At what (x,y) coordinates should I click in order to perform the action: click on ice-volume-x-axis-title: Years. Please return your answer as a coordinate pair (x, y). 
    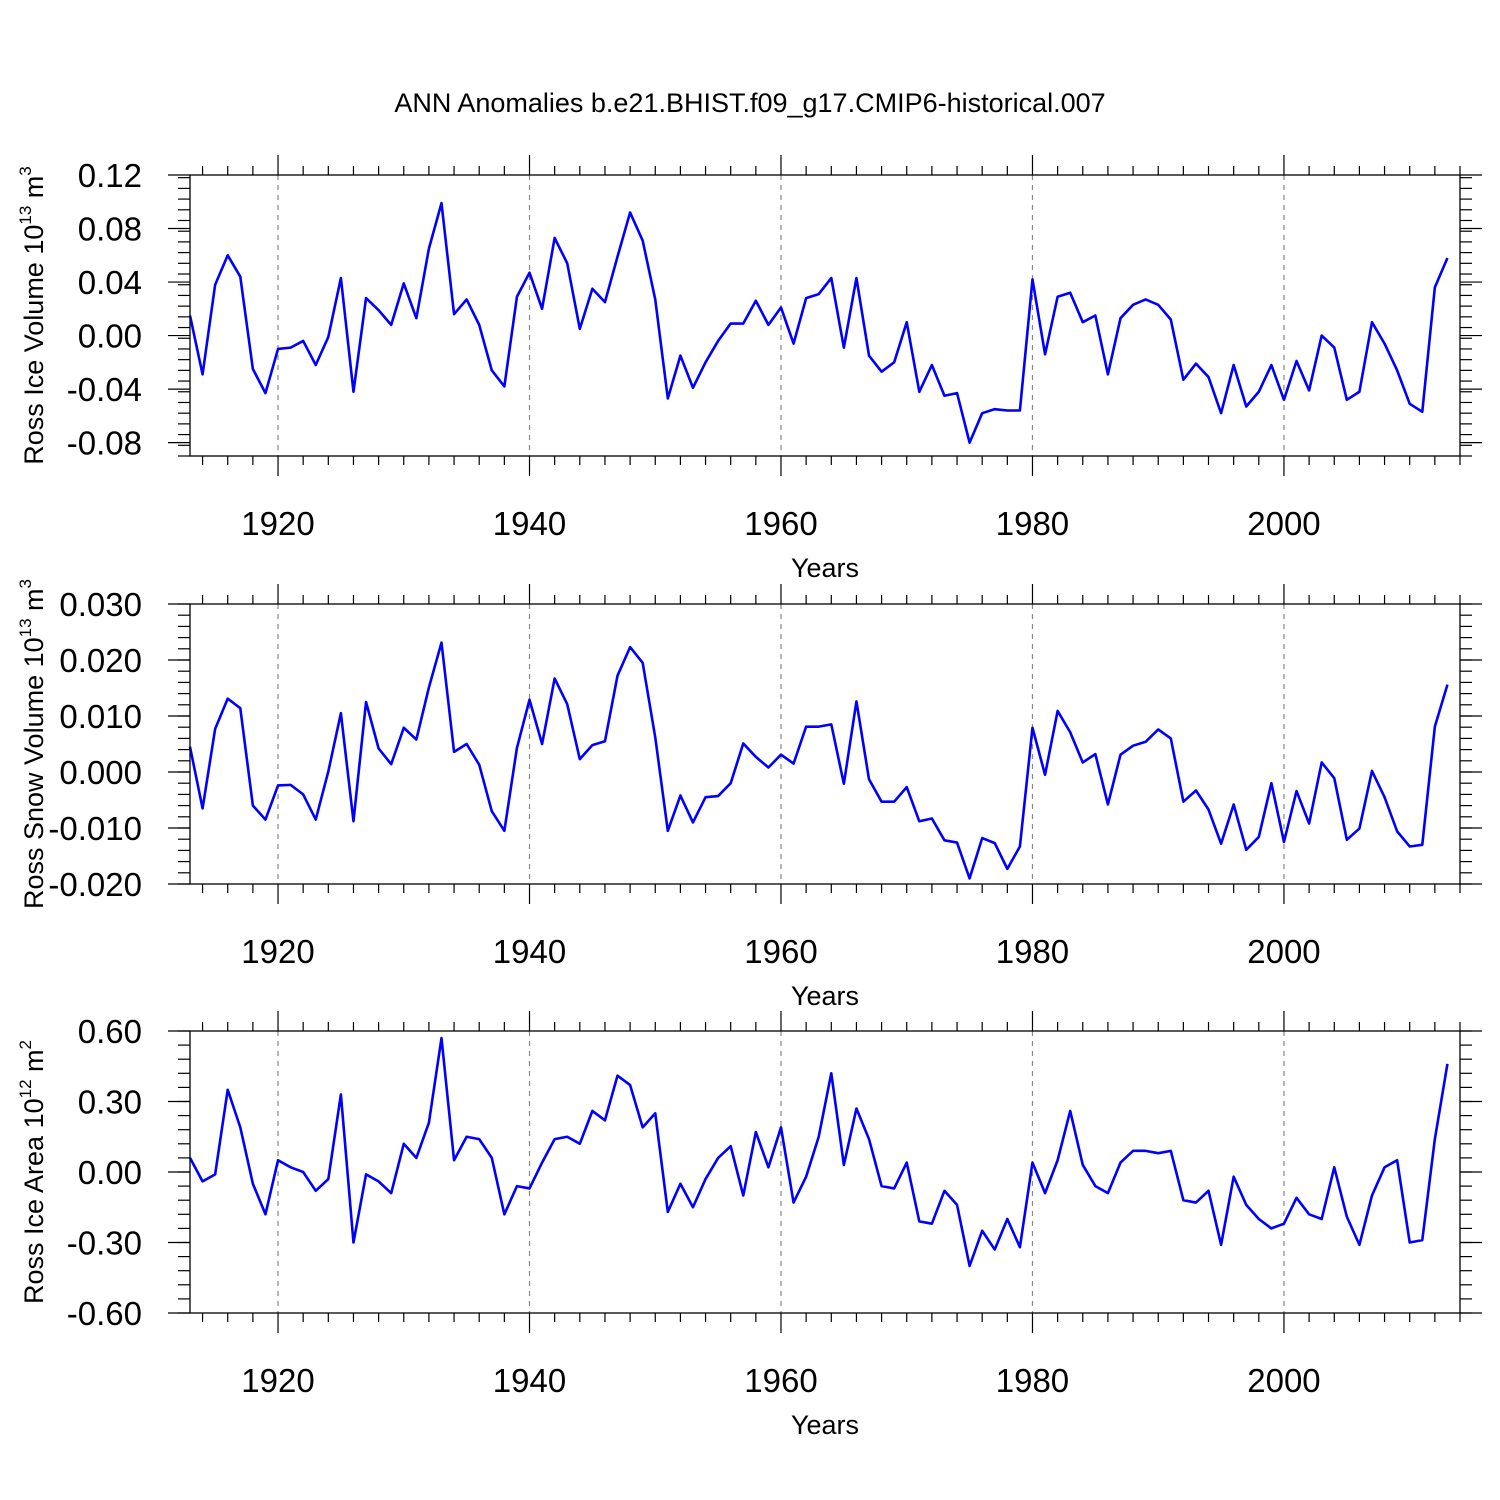
    Looking at the image, I should click on (825, 568).